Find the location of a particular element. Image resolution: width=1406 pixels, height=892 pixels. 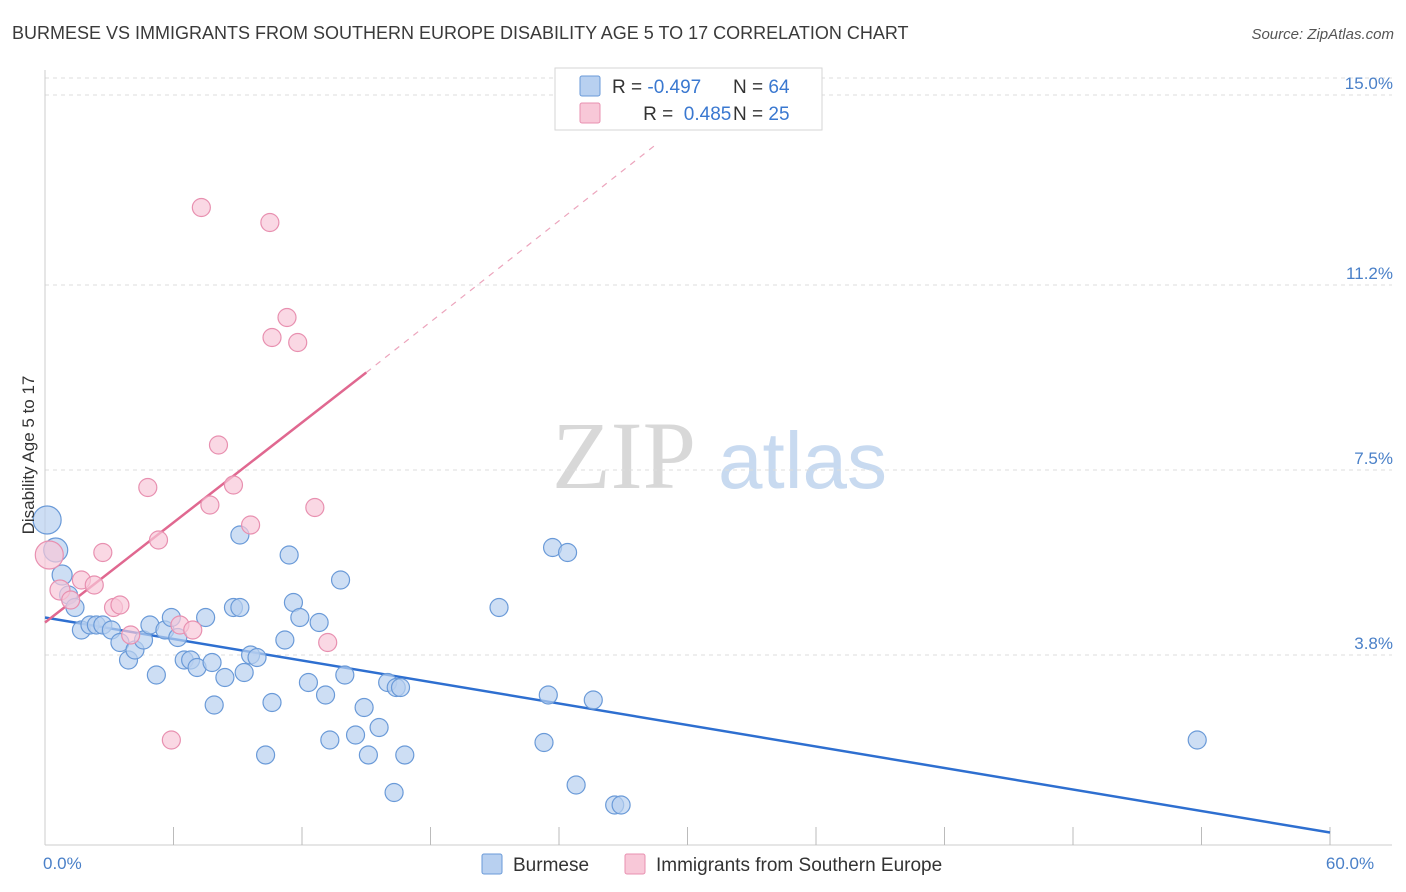

legend-n-value: 64 is located at coordinates (779, 87).